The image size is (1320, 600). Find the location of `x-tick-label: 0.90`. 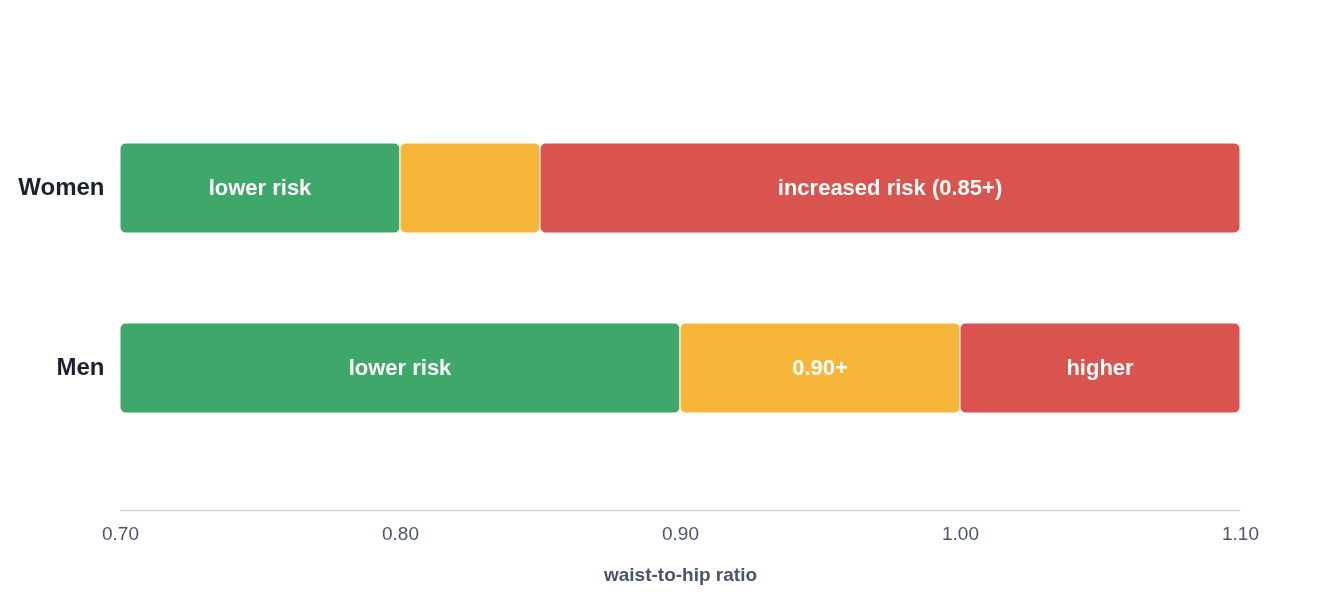

x-tick-label: 0.90 is located at coordinates (680, 533).